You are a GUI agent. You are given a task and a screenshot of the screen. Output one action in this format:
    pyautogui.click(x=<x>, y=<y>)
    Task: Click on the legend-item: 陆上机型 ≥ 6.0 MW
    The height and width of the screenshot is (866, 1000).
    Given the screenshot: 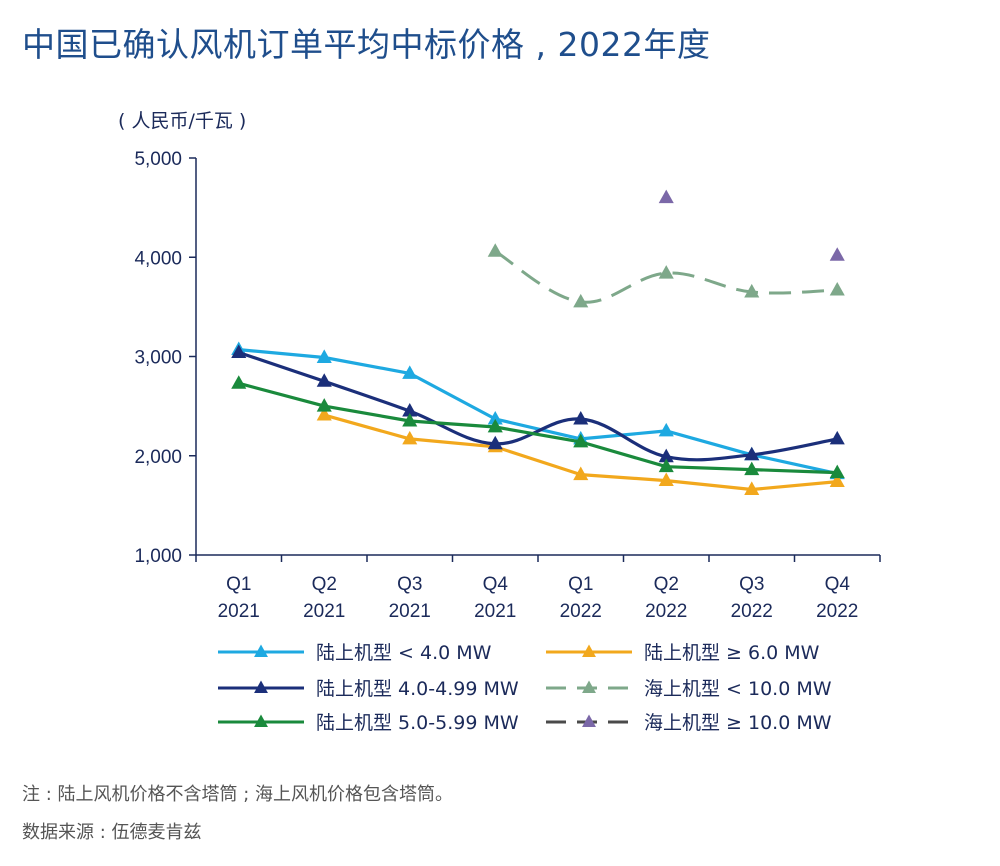 What is the action you would take?
    pyautogui.click(x=683, y=653)
    